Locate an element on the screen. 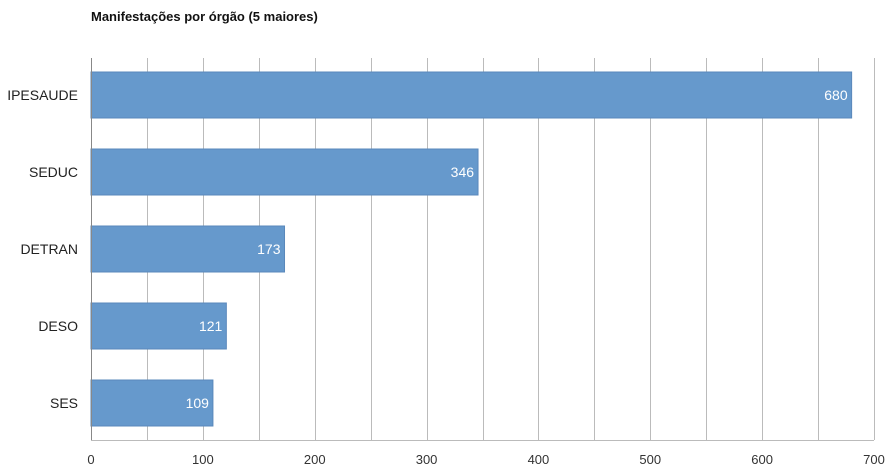  x-tick-label-200: 200 is located at coordinates (315, 458).